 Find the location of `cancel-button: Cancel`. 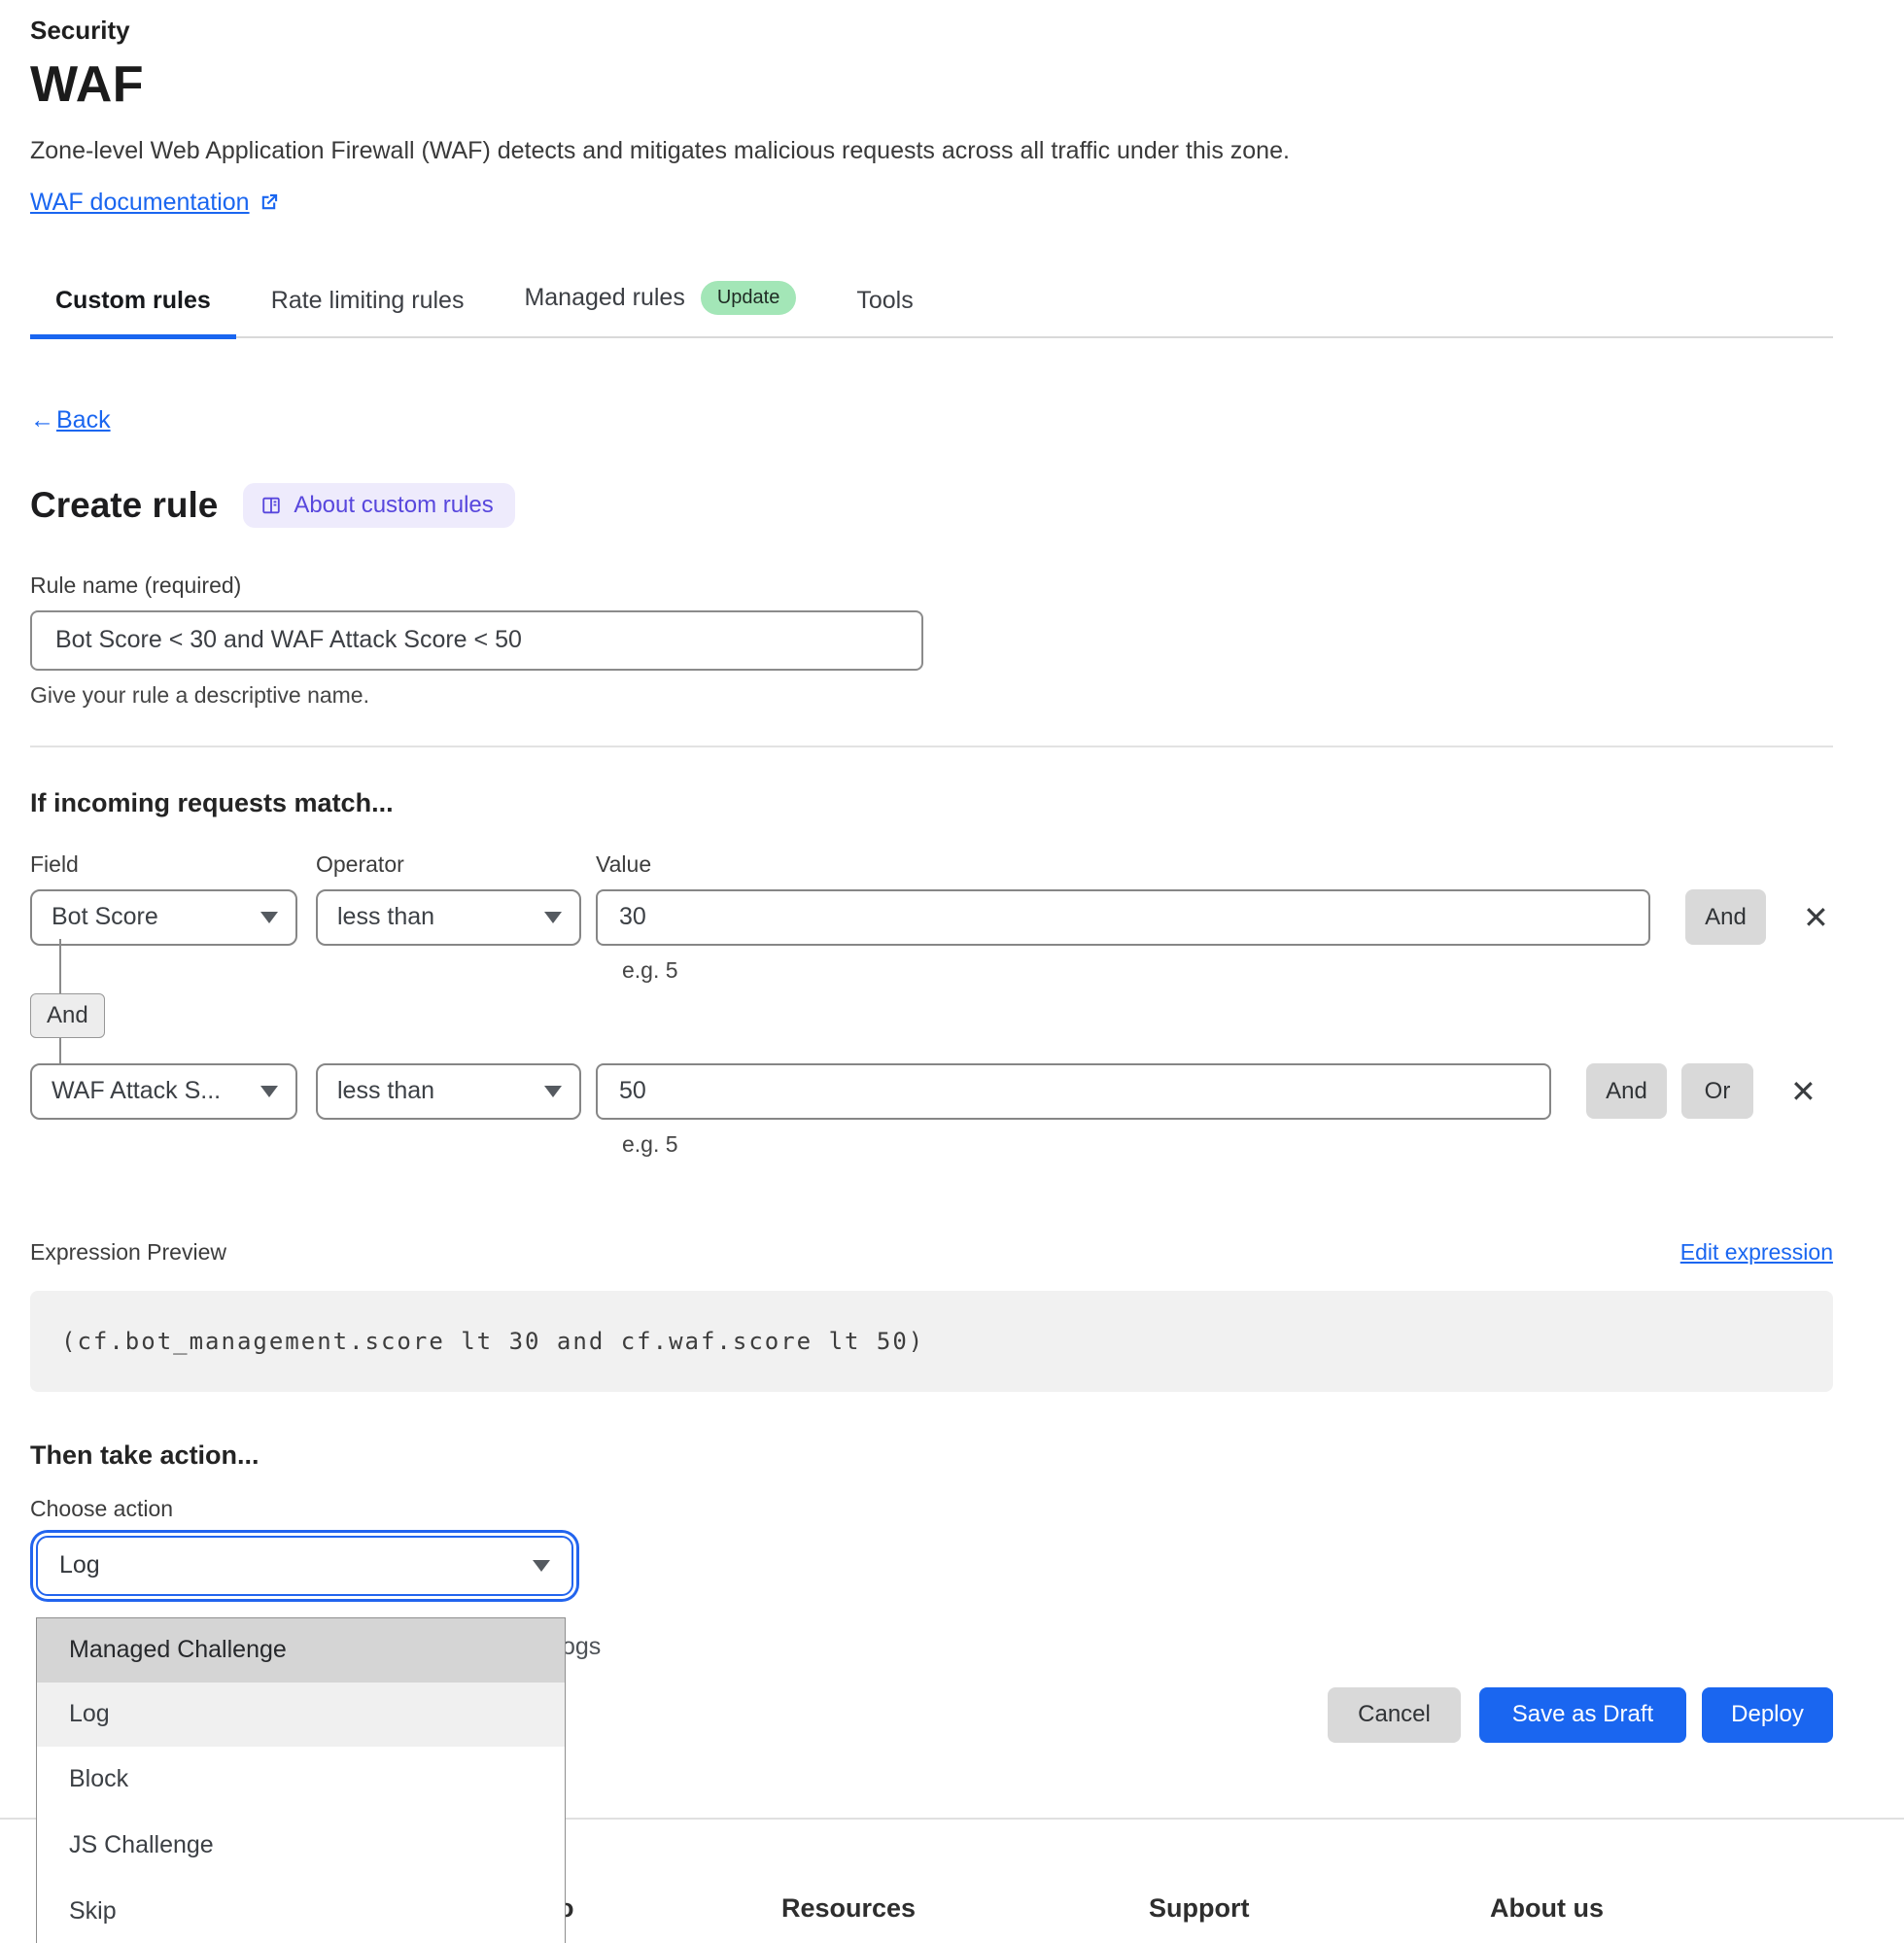

cancel-button: Cancel is located at coordinates (1394, 1714).